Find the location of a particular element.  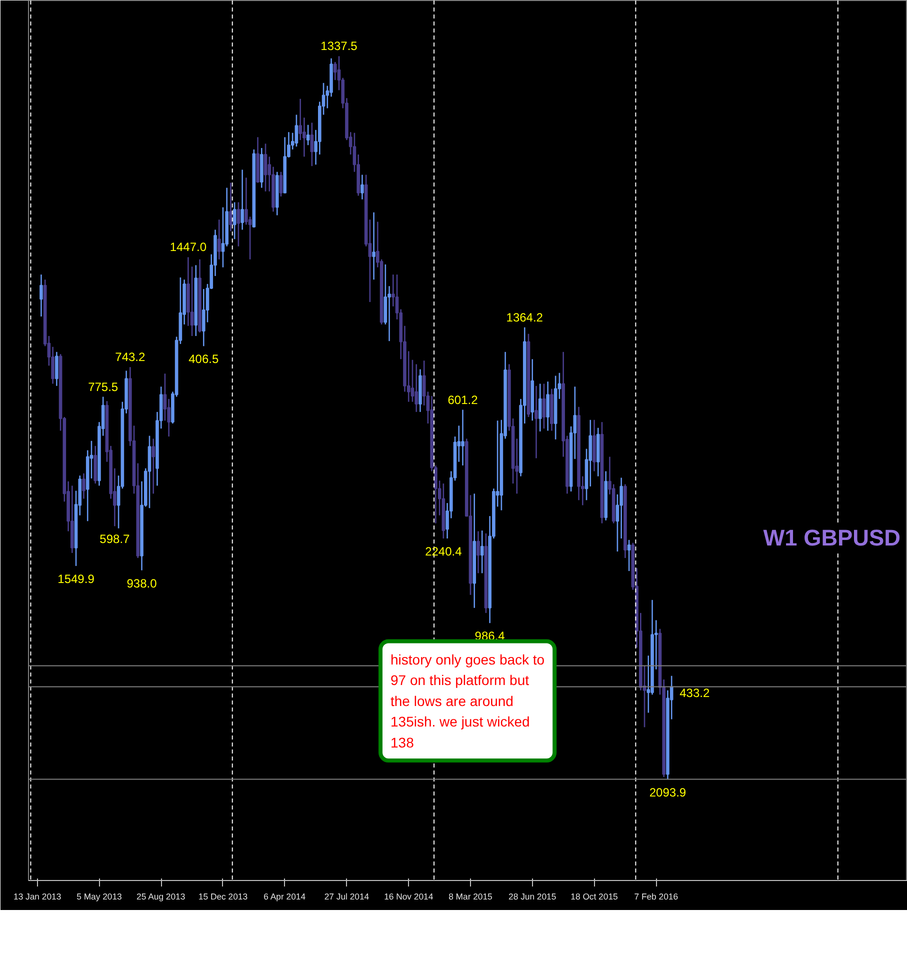

annotation: 433.2 is located at coordinates (695, 693).